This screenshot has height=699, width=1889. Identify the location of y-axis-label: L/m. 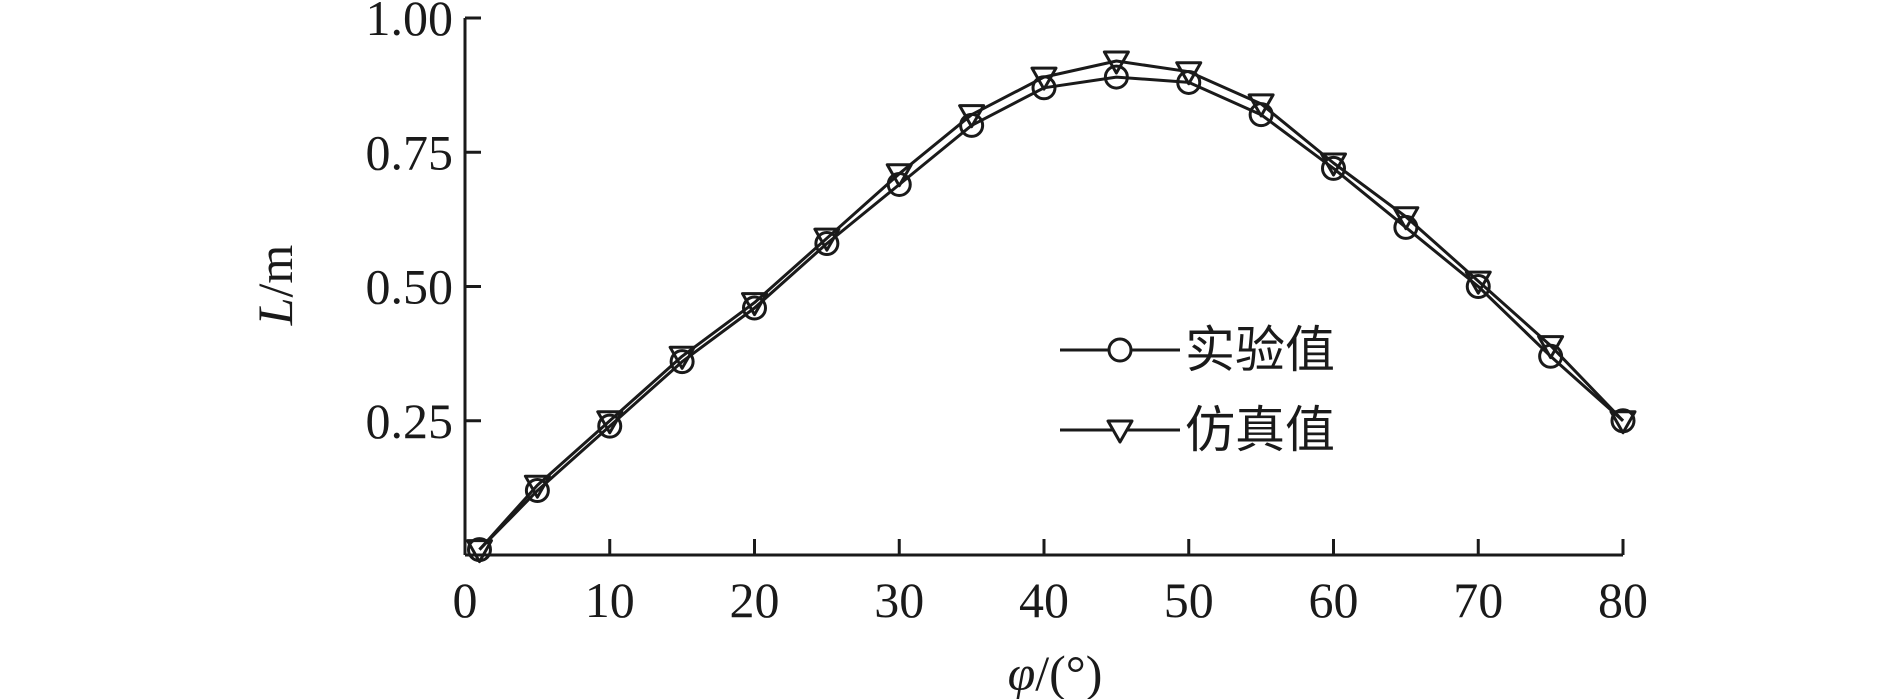
(275, 286).